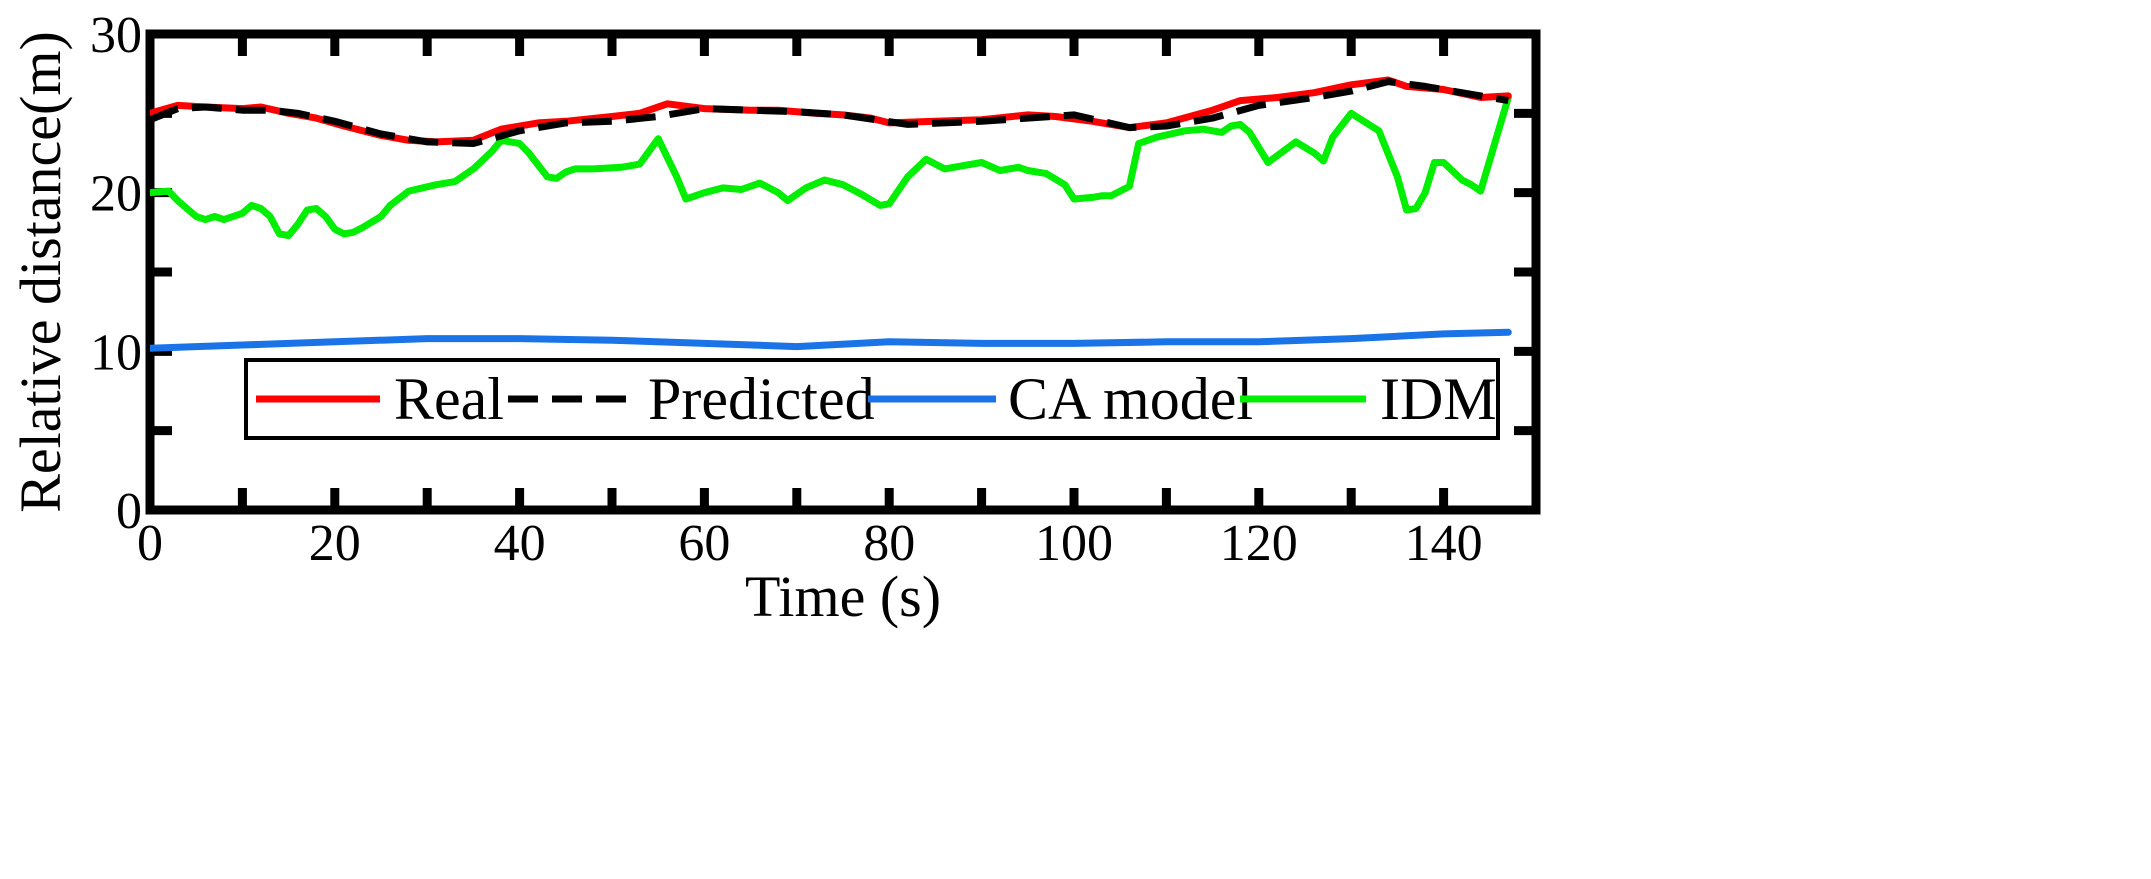 The width and height of the screenshot is (2151, 879). I want to click on series-line-predicted, so click(829, 112).